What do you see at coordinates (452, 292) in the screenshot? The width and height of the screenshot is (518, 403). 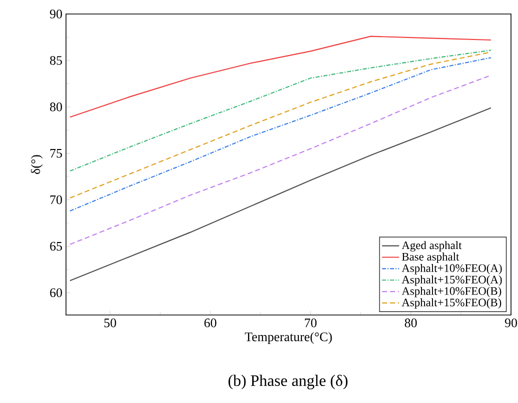 I see `legend-label: Asphalt+10%FEO(B)` at bounding box center [452, 292].